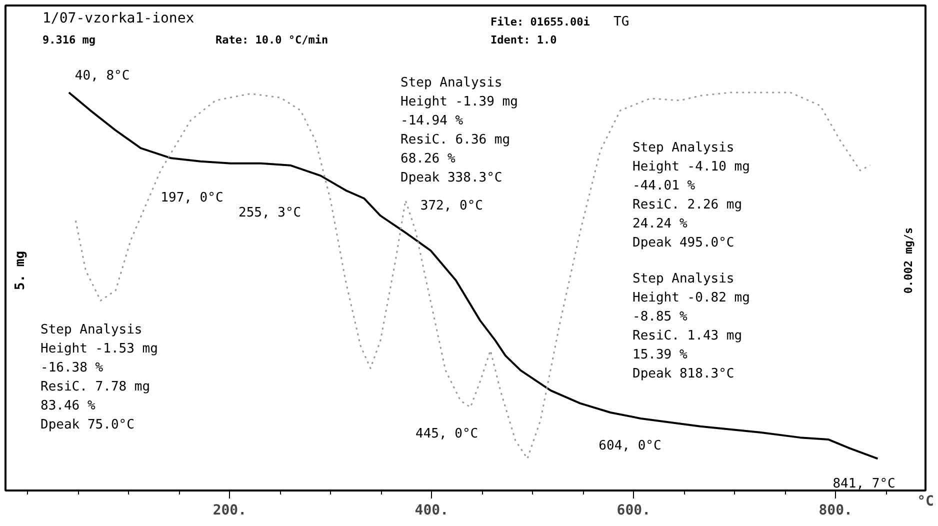 The width and height of the screenshot is (938, 526). Describe the element at coordinates (118, 18) in the screenshot. I see `chart-title: 1/07-vzorka1-ionex` at that location.